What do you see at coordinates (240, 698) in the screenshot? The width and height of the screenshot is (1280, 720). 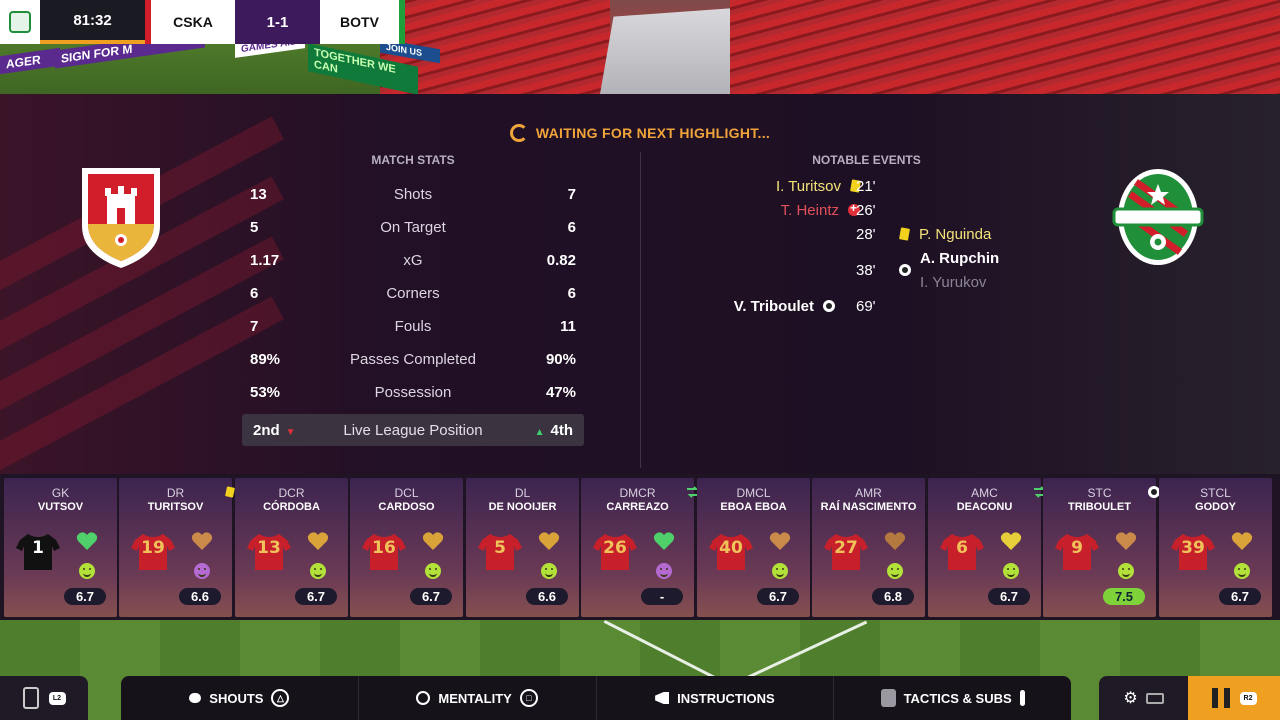 I see `shouts-button: SHOUTS △` at bounding box center [240, 698].